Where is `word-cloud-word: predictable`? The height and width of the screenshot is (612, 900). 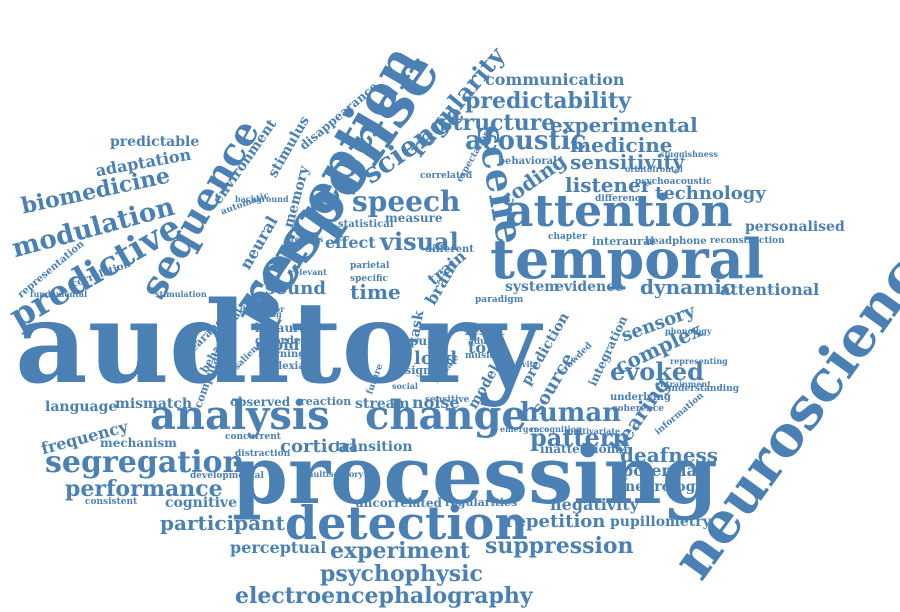
word-cloud-word: predictable is located at coordinates (155, 142).